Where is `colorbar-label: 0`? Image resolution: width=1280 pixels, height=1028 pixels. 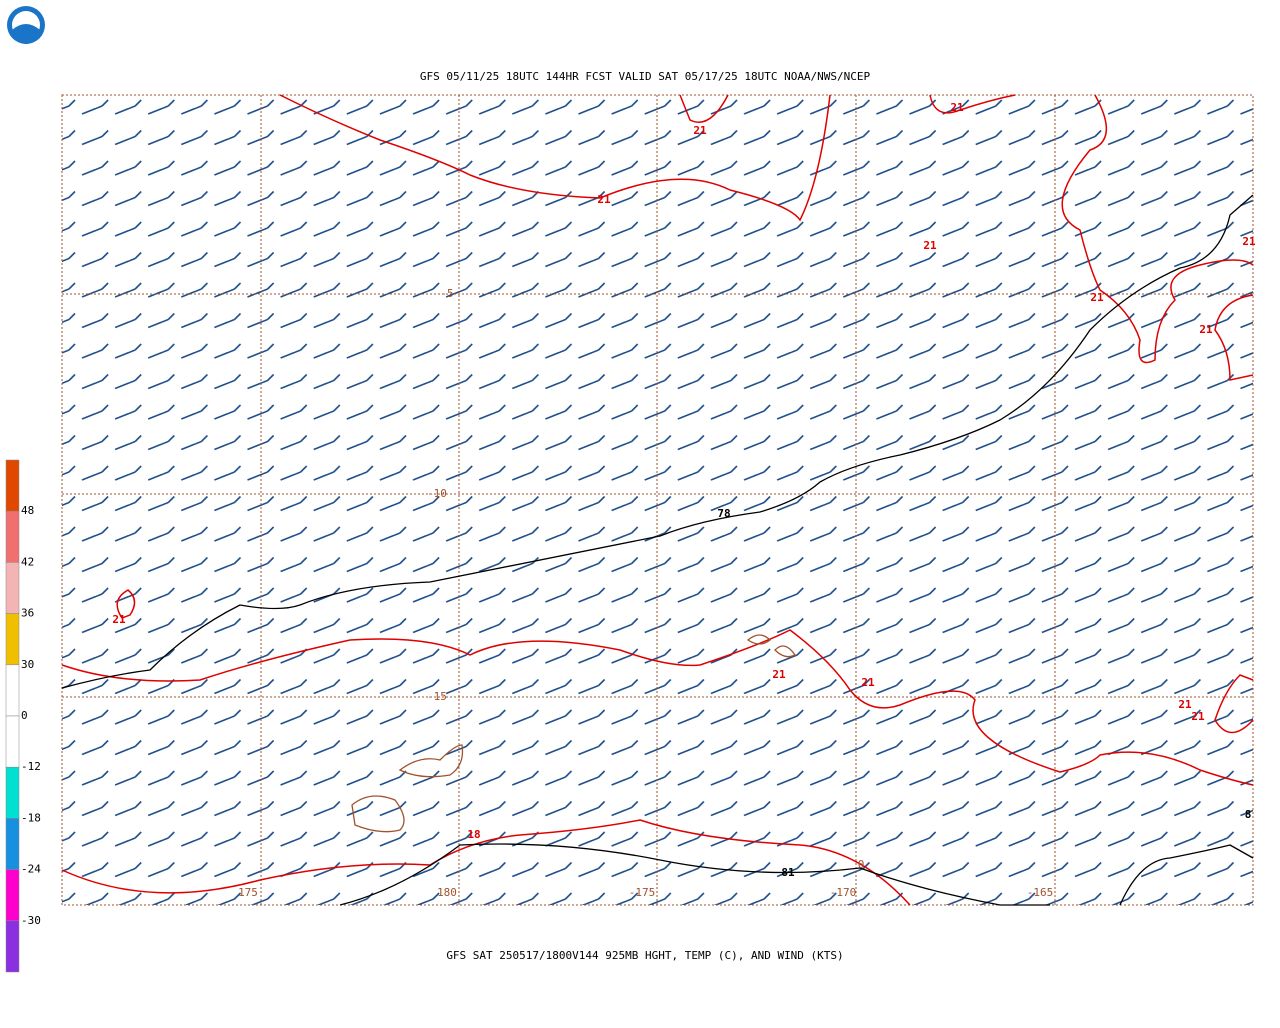
colorbar-label: 0 is located at coordinates (24, 715).